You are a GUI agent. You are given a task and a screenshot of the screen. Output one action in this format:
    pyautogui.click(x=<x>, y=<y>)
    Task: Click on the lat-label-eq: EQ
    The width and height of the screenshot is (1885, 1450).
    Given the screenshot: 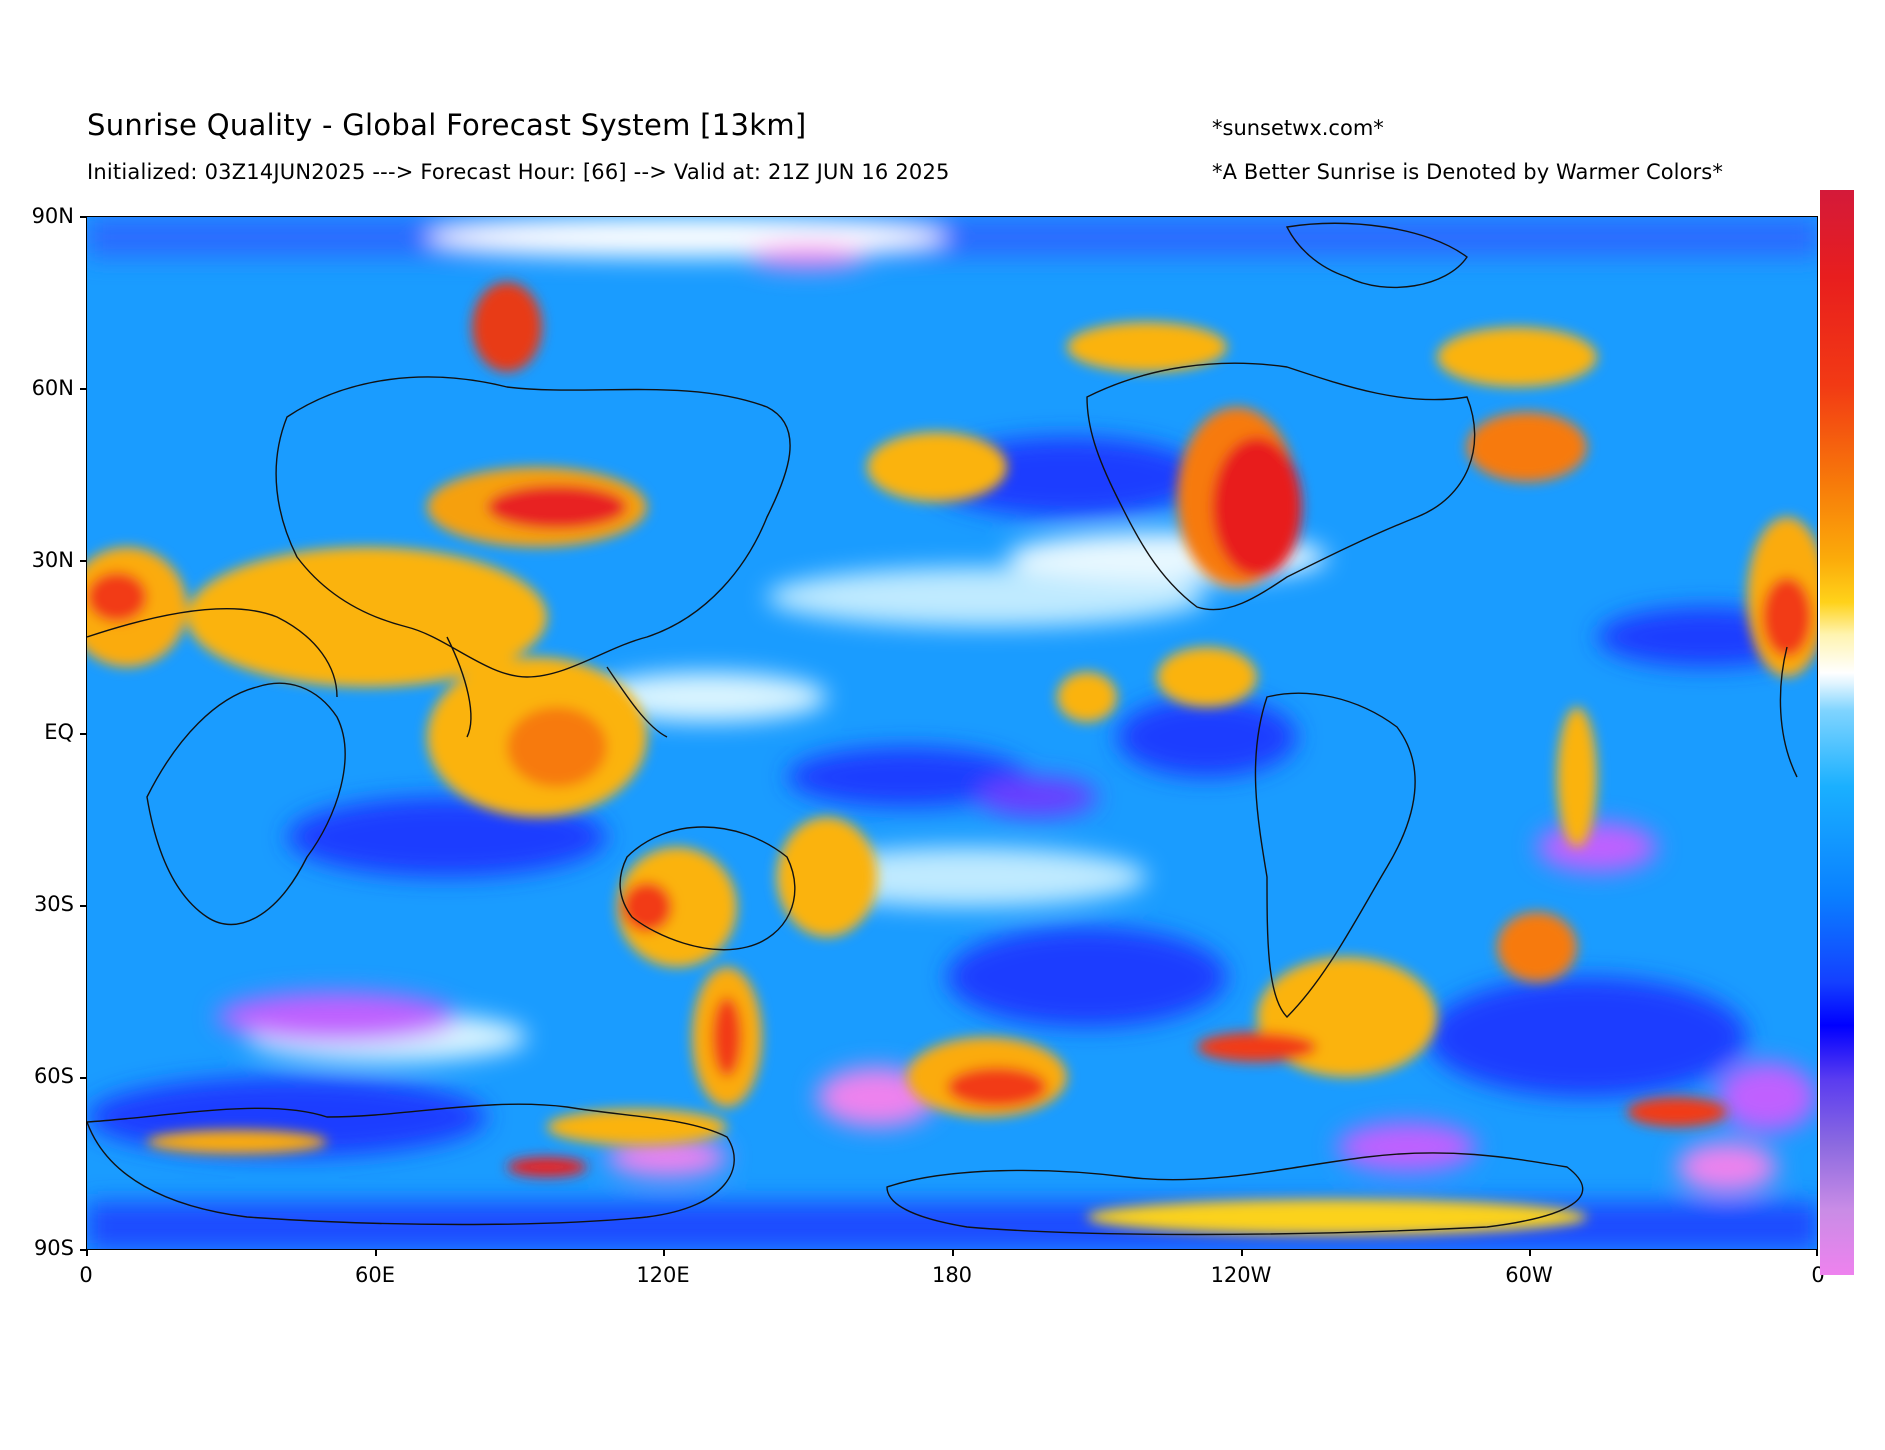 What is the action you would take?
    pyautogui.click(x=59, y=732)
    